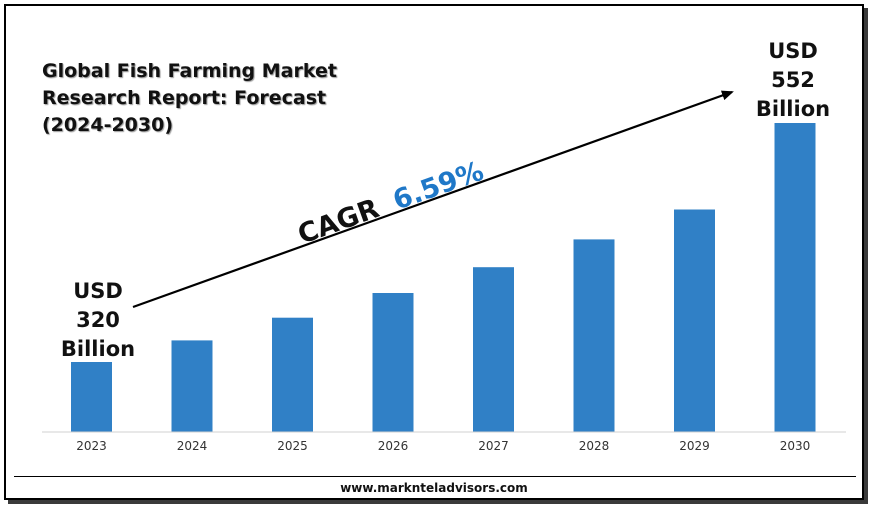 This screenshot has height=506, width=870. Describe the element at coordinates (192, 446) in the screenshot. I see `x-tick-2024: 2024` at that location.